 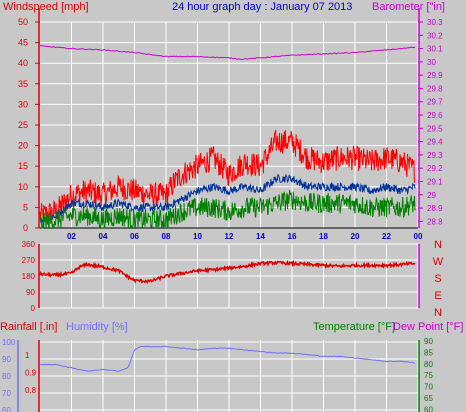 What do you see at coordinates (431, 62) in the screenshot?
I see `y2-tick-label: 30` at bounding box center [431, 62].